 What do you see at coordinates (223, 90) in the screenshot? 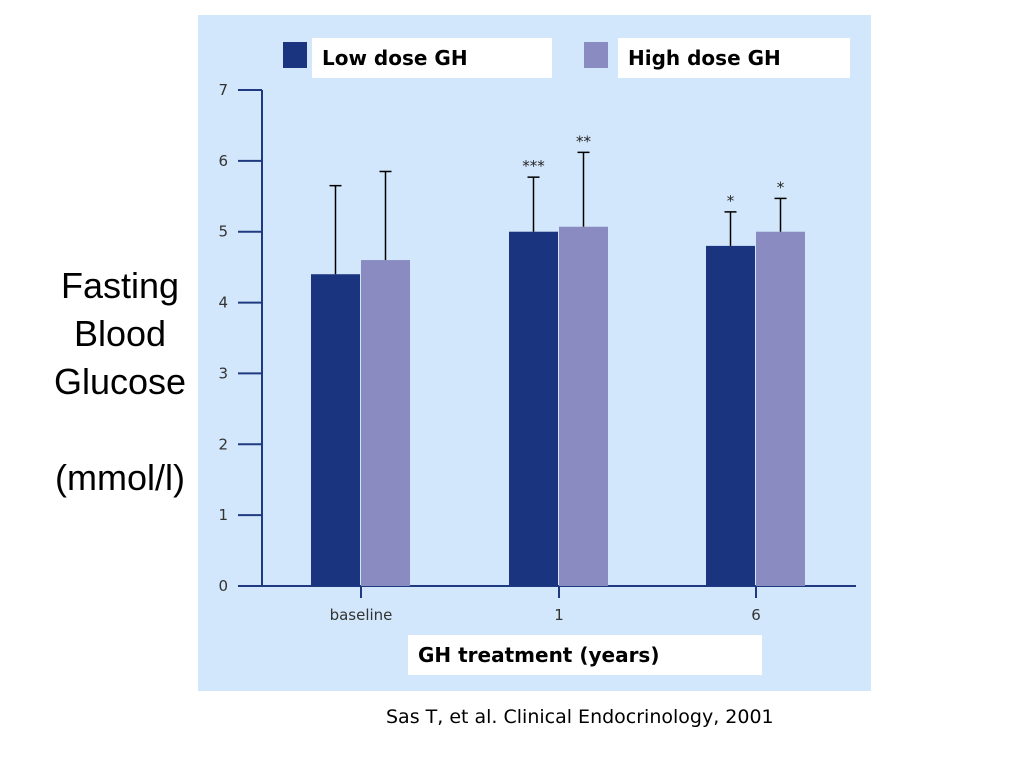
I see `y-tick-label: 7` at bounding box center [223, 90].